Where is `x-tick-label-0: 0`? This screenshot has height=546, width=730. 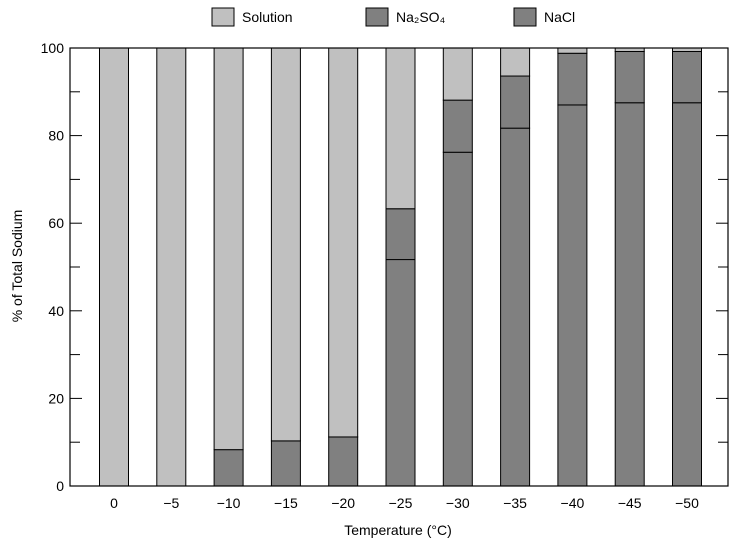 x-tick-label-0: 0 is located at coordinates (114, 503).